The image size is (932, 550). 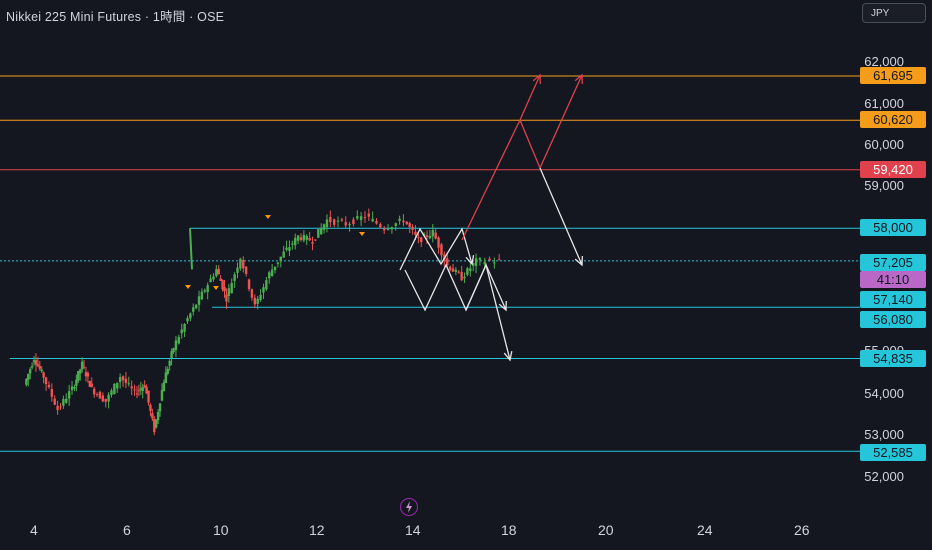 What do you see at coordinates (436, 249) in the screenshot?
I see `projection-arrow-upper` at bounding box center [436, 249].